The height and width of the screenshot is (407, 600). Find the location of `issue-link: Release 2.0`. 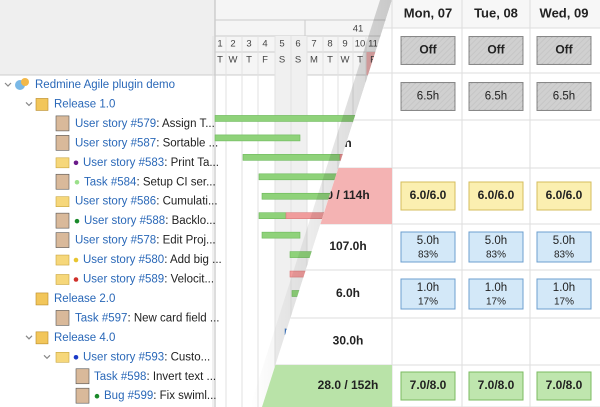

issue-link: Release 2.0 is located at coordinates (84, 299).